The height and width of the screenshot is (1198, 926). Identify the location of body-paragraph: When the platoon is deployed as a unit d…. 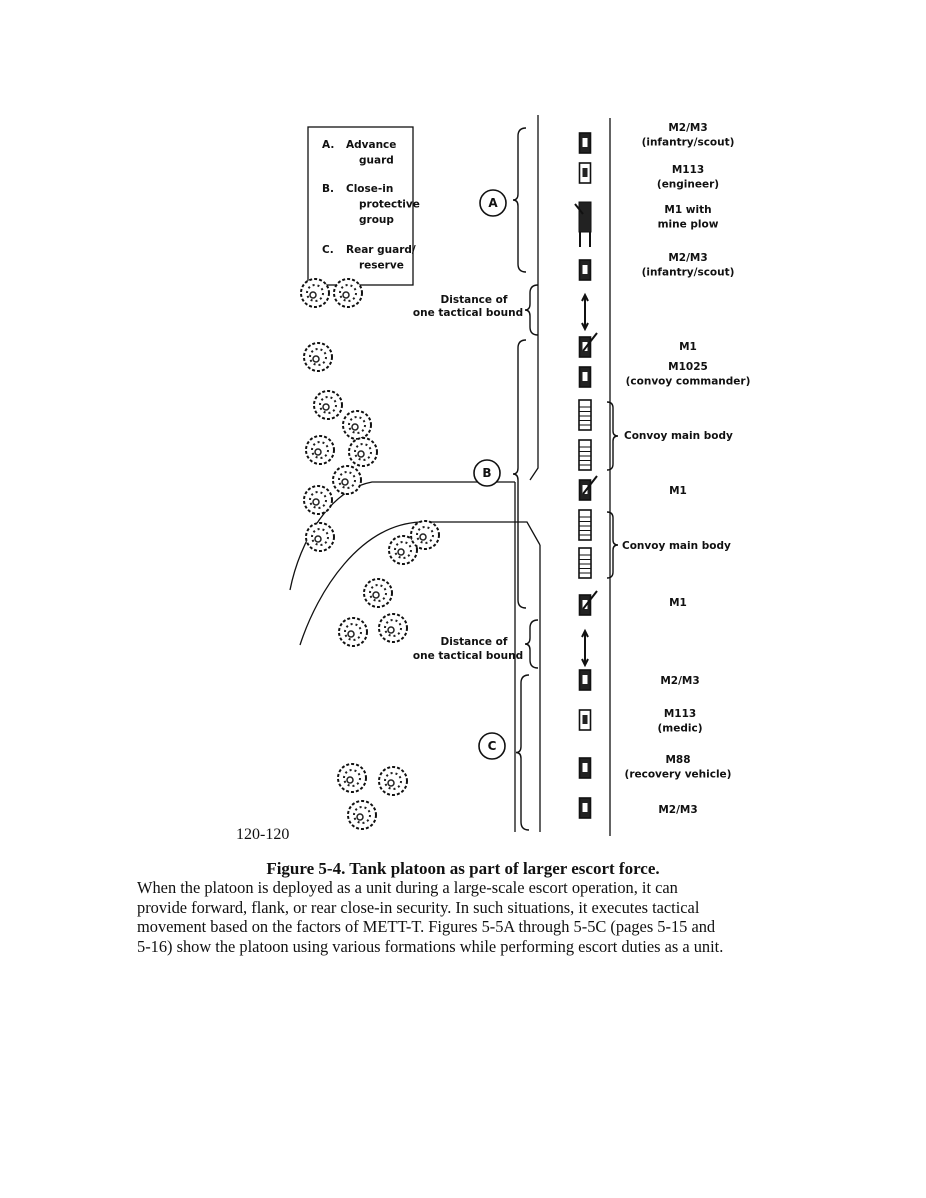
(487, 917).